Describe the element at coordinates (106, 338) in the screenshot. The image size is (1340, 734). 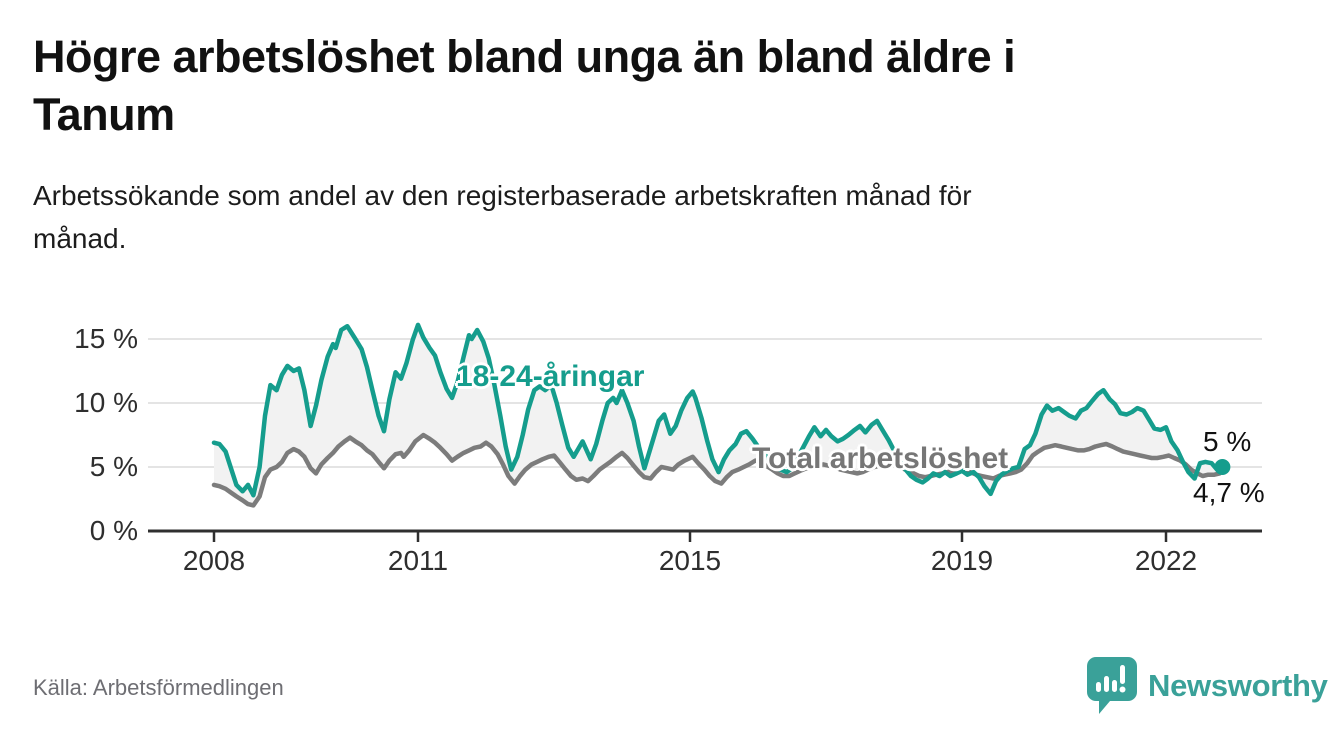
I see `y-tick-label-15: 15 %` at that location.